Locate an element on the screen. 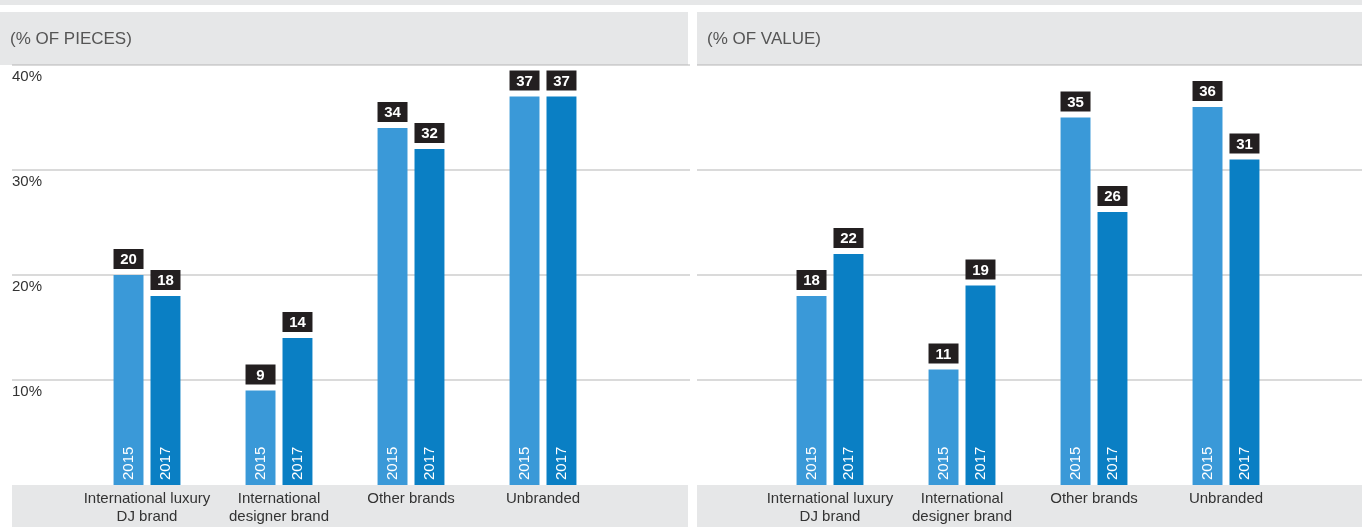  data-label: 20 is located at coordinates (128, 259).